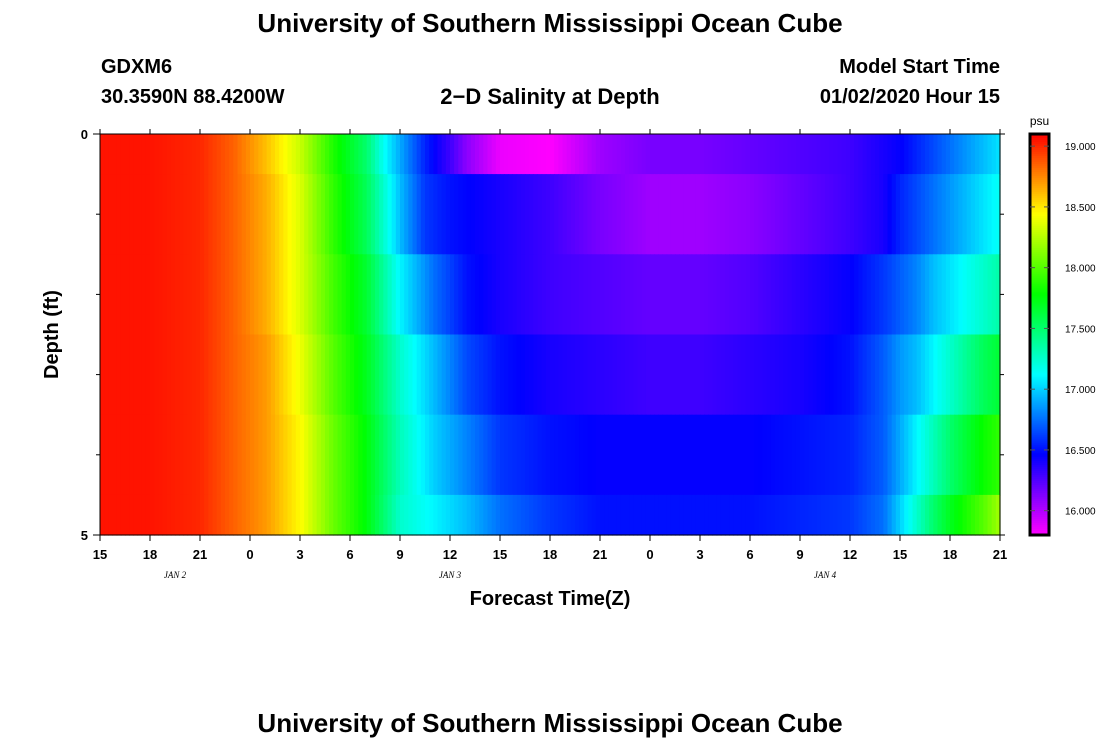 The image size is (1100, 750). What do you see at coordinates (699, 554) in the screenshot?
I see `x-tick-label: 3` at bounding box center [699, 554].